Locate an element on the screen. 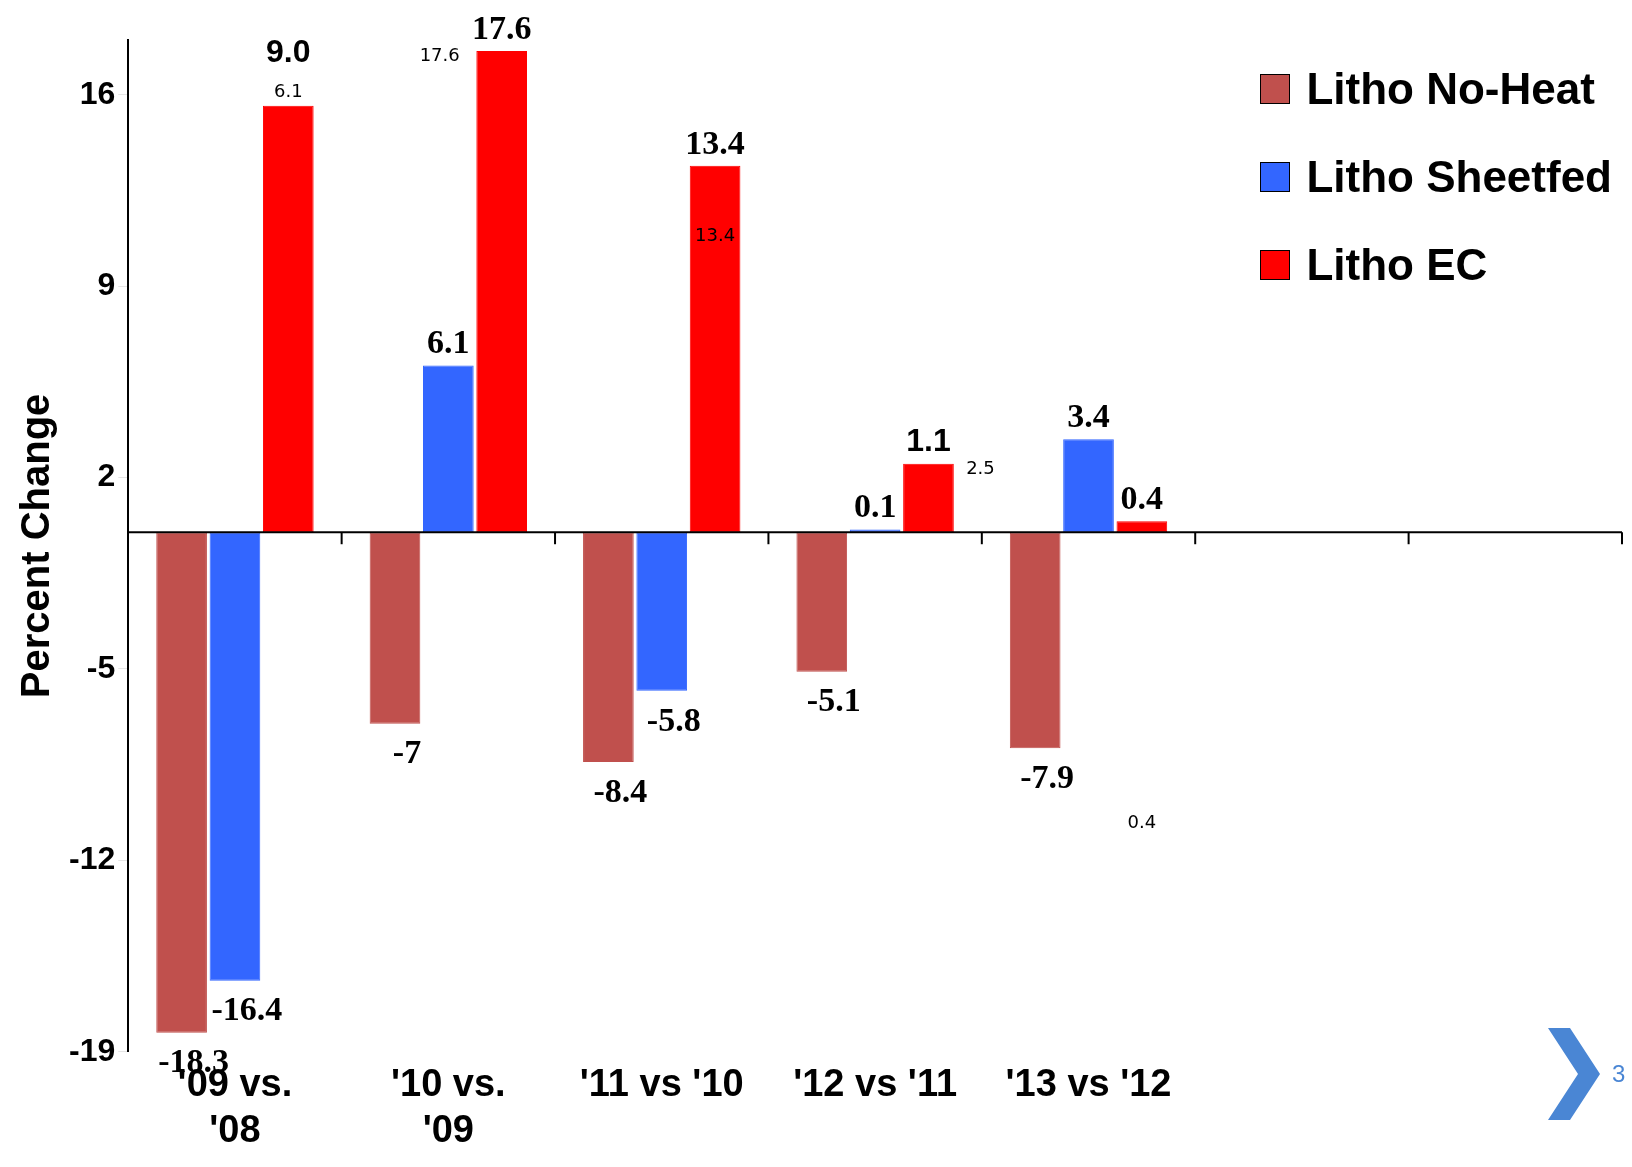  annotation: 2.5 is located at coordinates (980, 467).